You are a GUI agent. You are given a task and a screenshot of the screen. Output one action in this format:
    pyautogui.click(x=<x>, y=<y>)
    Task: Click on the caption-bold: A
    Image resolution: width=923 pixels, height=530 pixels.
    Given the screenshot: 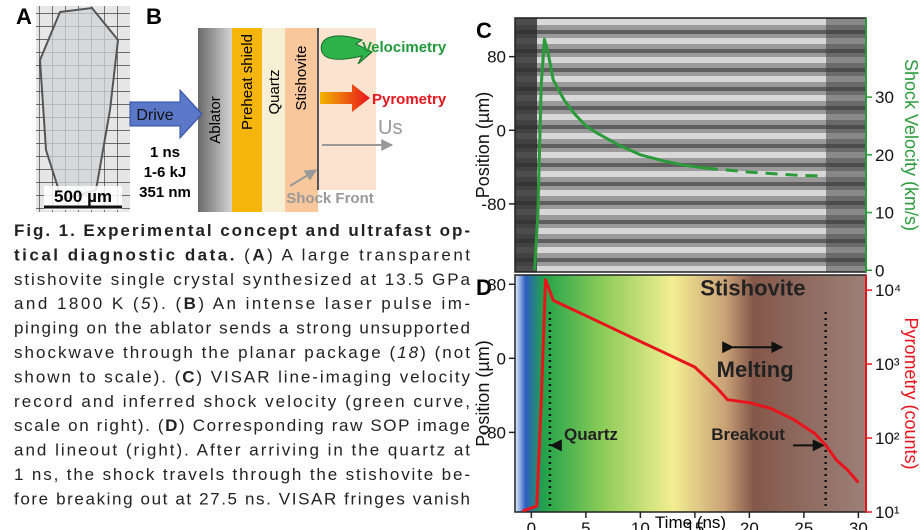 What is the action you would take?
    pyautogui.click(x=258, y=254)
    